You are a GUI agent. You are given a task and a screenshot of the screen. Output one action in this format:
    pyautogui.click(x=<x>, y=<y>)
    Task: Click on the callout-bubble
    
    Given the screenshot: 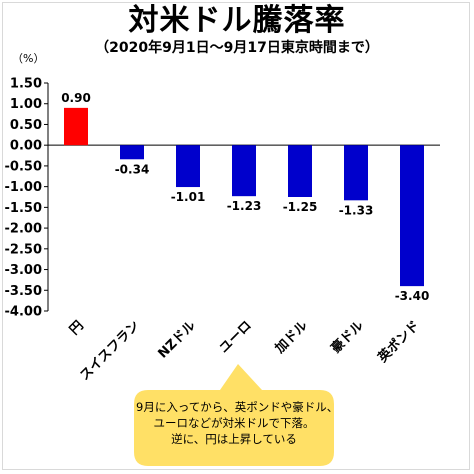 What is the action you would take?
    pyautogui.click(x=234, y=415)
    